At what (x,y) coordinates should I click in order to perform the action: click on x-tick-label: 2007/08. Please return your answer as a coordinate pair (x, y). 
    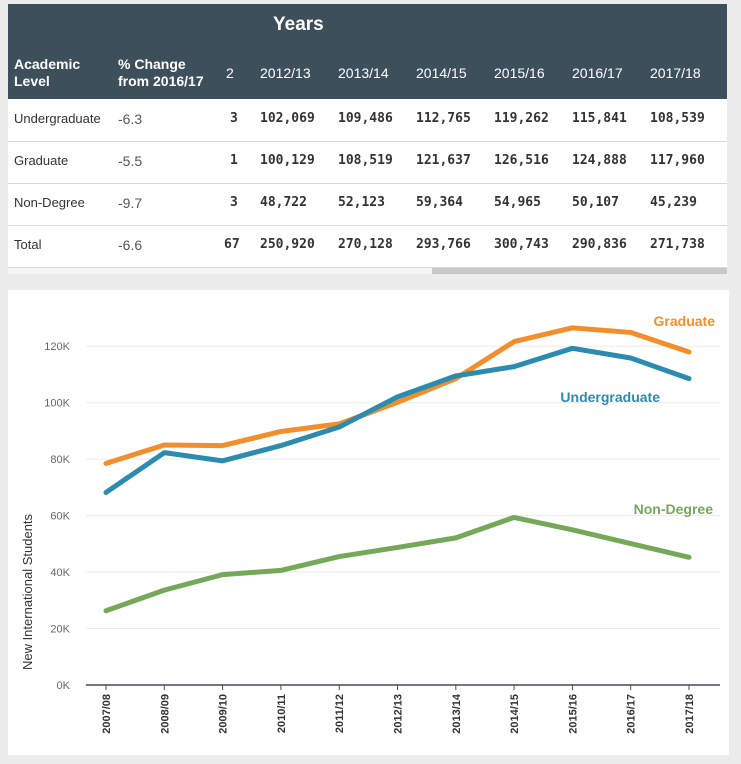
    Looking at the image, I should click on (107, 714).